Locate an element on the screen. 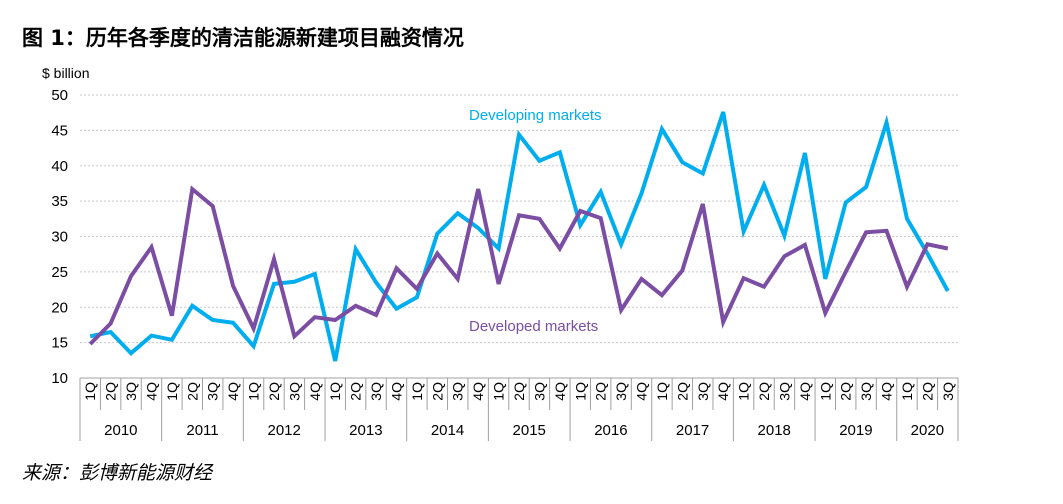 The image size is (1063, 504). series-label-developed-markets: Developed markets is located at coordinates (533, 326).